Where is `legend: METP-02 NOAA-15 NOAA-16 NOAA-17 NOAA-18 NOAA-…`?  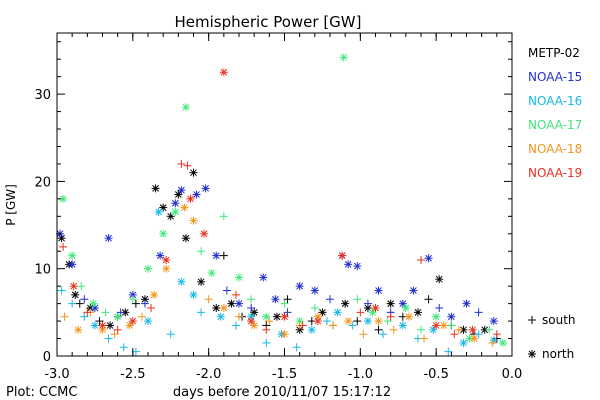
legend: METP-02 NOAA-15 NOAA-16 NOAA-17 NOAA-18 NOAA-… is located at coordinates (555, 203).